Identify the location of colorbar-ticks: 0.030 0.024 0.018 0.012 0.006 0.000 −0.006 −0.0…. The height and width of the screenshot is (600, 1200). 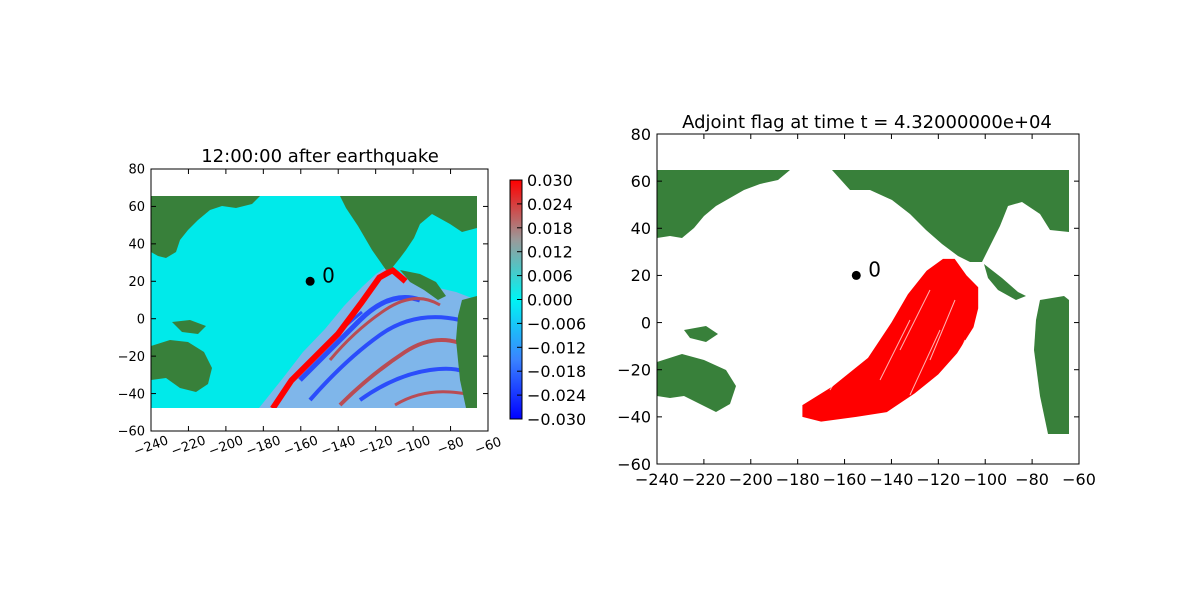
(551, 300).